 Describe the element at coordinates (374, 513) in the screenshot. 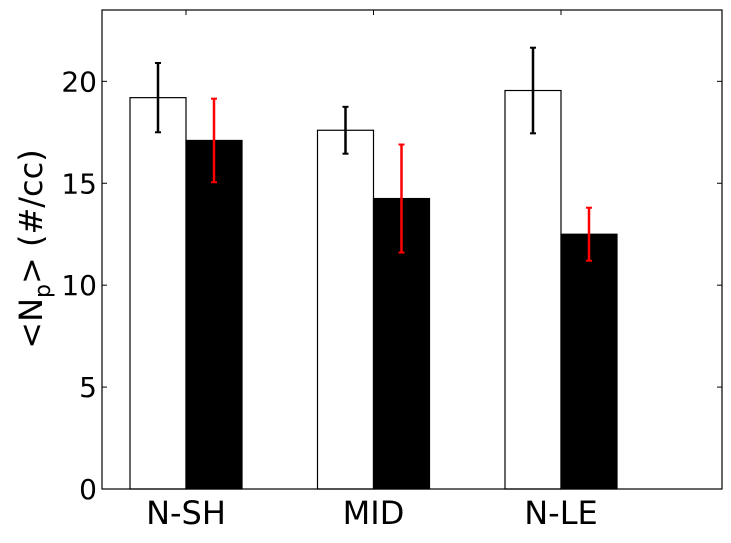

I see `x-tick-label: MID` at that location.